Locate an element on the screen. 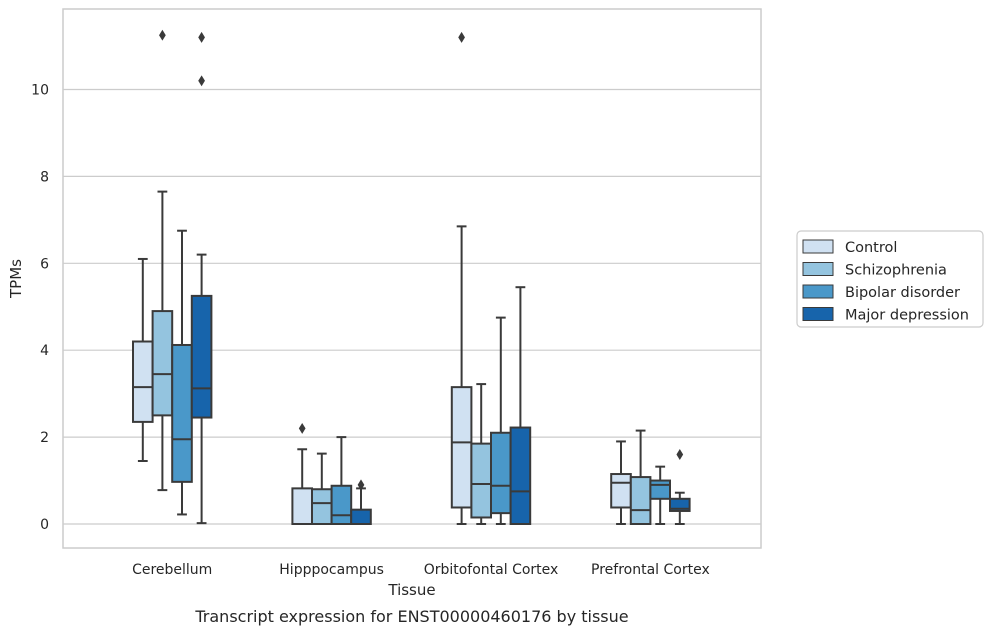 The image size is (992, 634). y-tick-label: 10 is located at coordinates (40, 91).